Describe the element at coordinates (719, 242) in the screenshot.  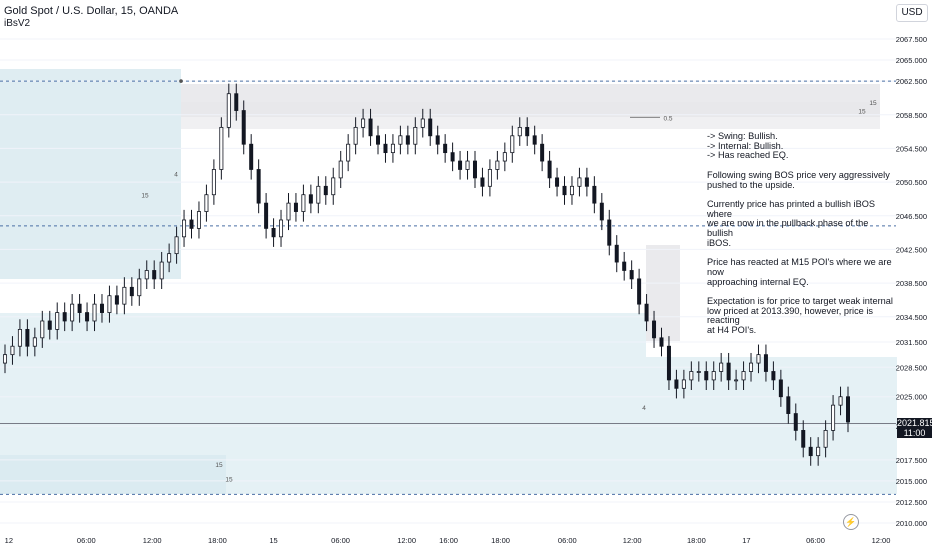
I see `note-line: iBOS.` at that location.